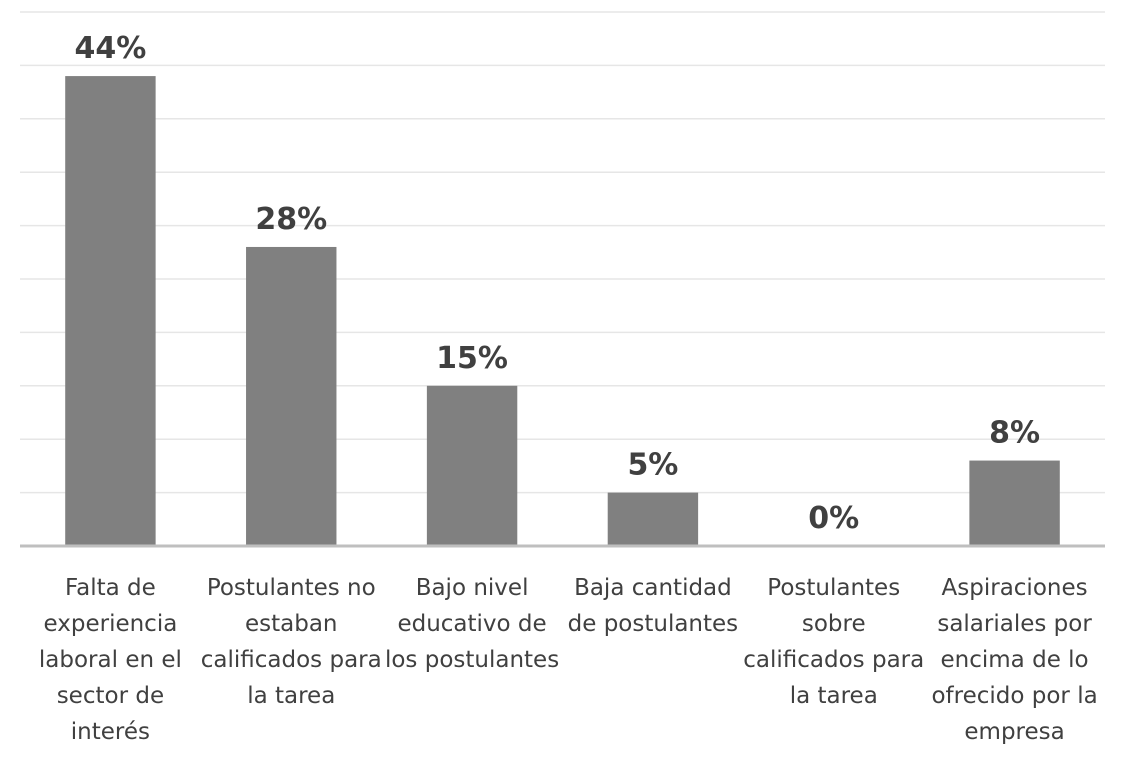 Image resolution: width=1130 pixels, height=761 pixels. I want to click on x-tick-label: Bajo nivel educativo de los postulantes, so click(472, 624).